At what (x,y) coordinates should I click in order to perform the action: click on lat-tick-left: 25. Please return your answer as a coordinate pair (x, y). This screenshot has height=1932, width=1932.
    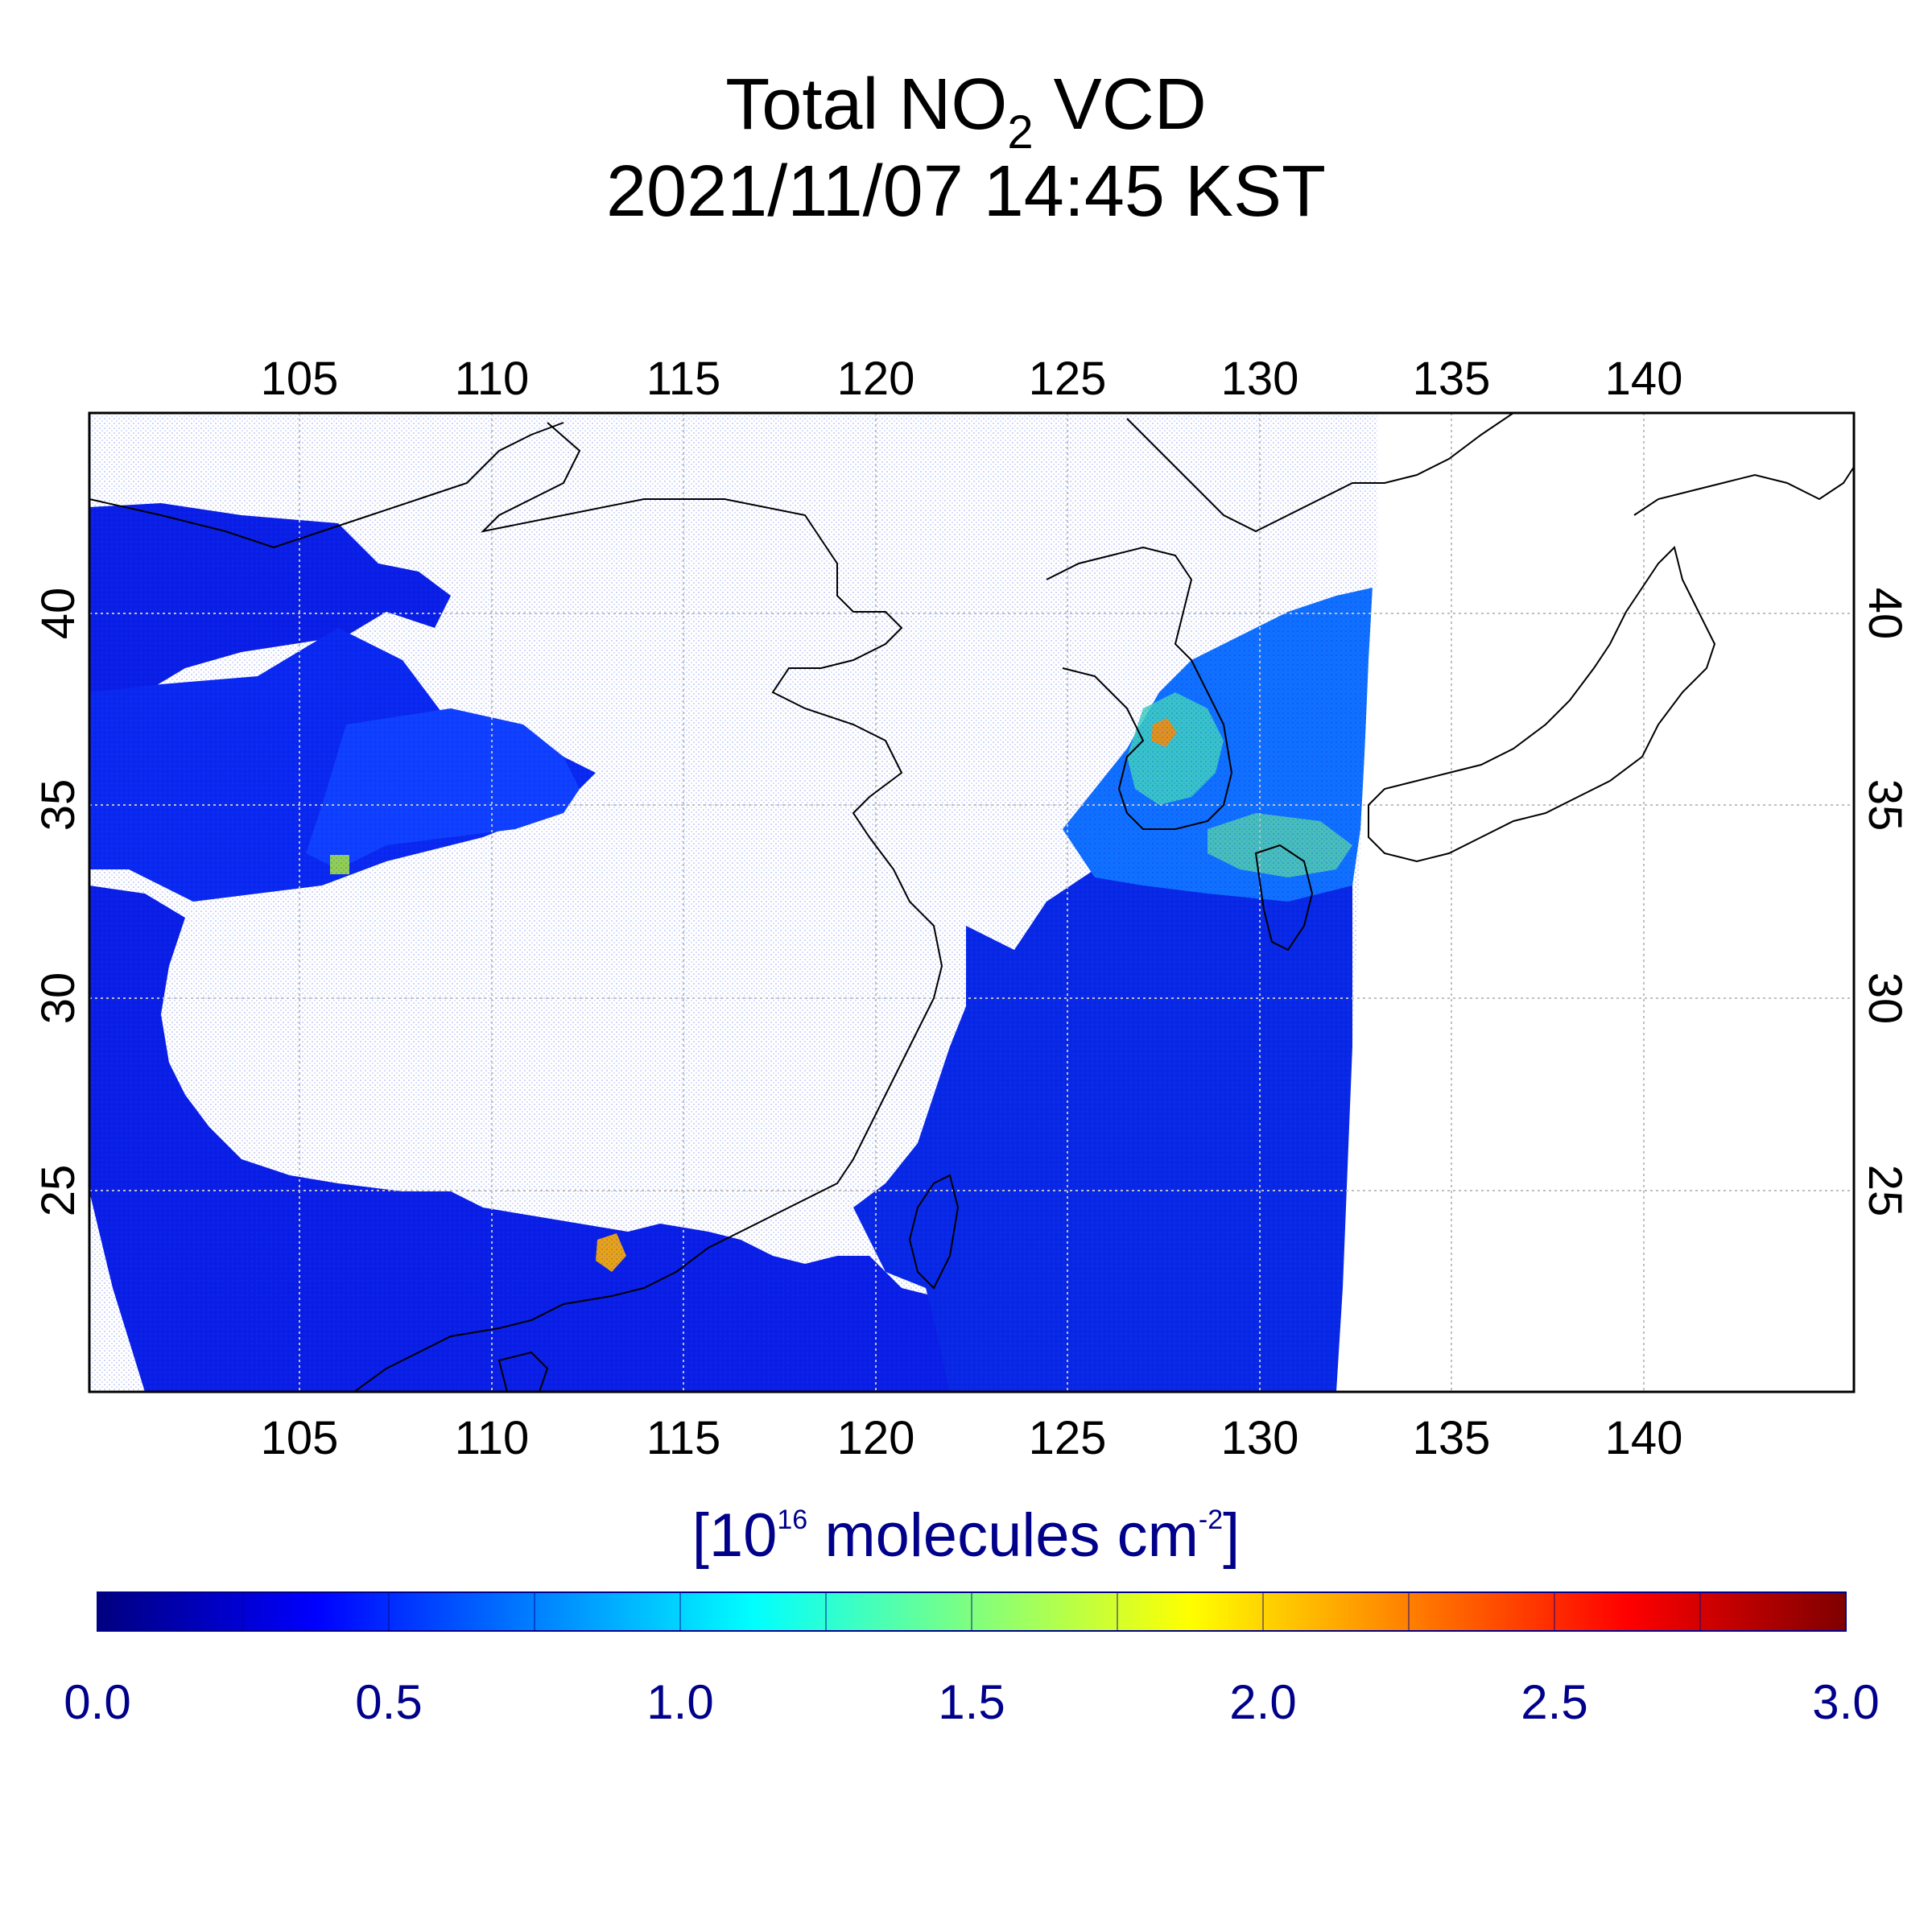
    Looking at the image, I should click on (58, 1191).